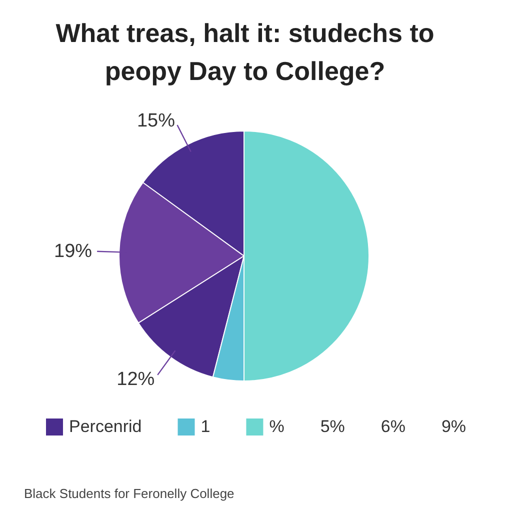 Image resolution: width=512 pixels, height=512 pixels. I want to click on data-label: 15%, so click(156, 121).